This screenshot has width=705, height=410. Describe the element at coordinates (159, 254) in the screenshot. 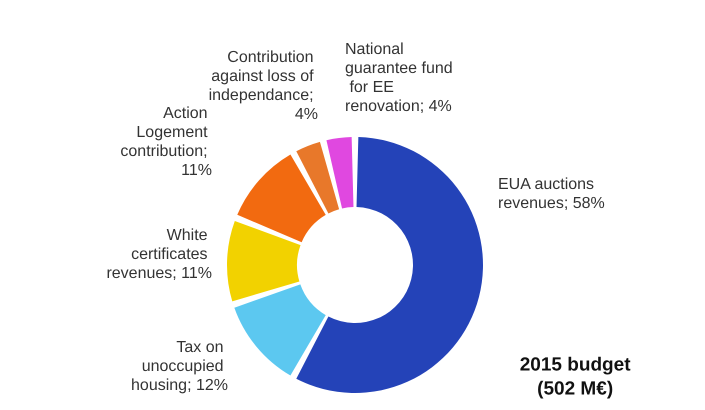

I see `slice-label: White certificates revenues; 11%` at that location.